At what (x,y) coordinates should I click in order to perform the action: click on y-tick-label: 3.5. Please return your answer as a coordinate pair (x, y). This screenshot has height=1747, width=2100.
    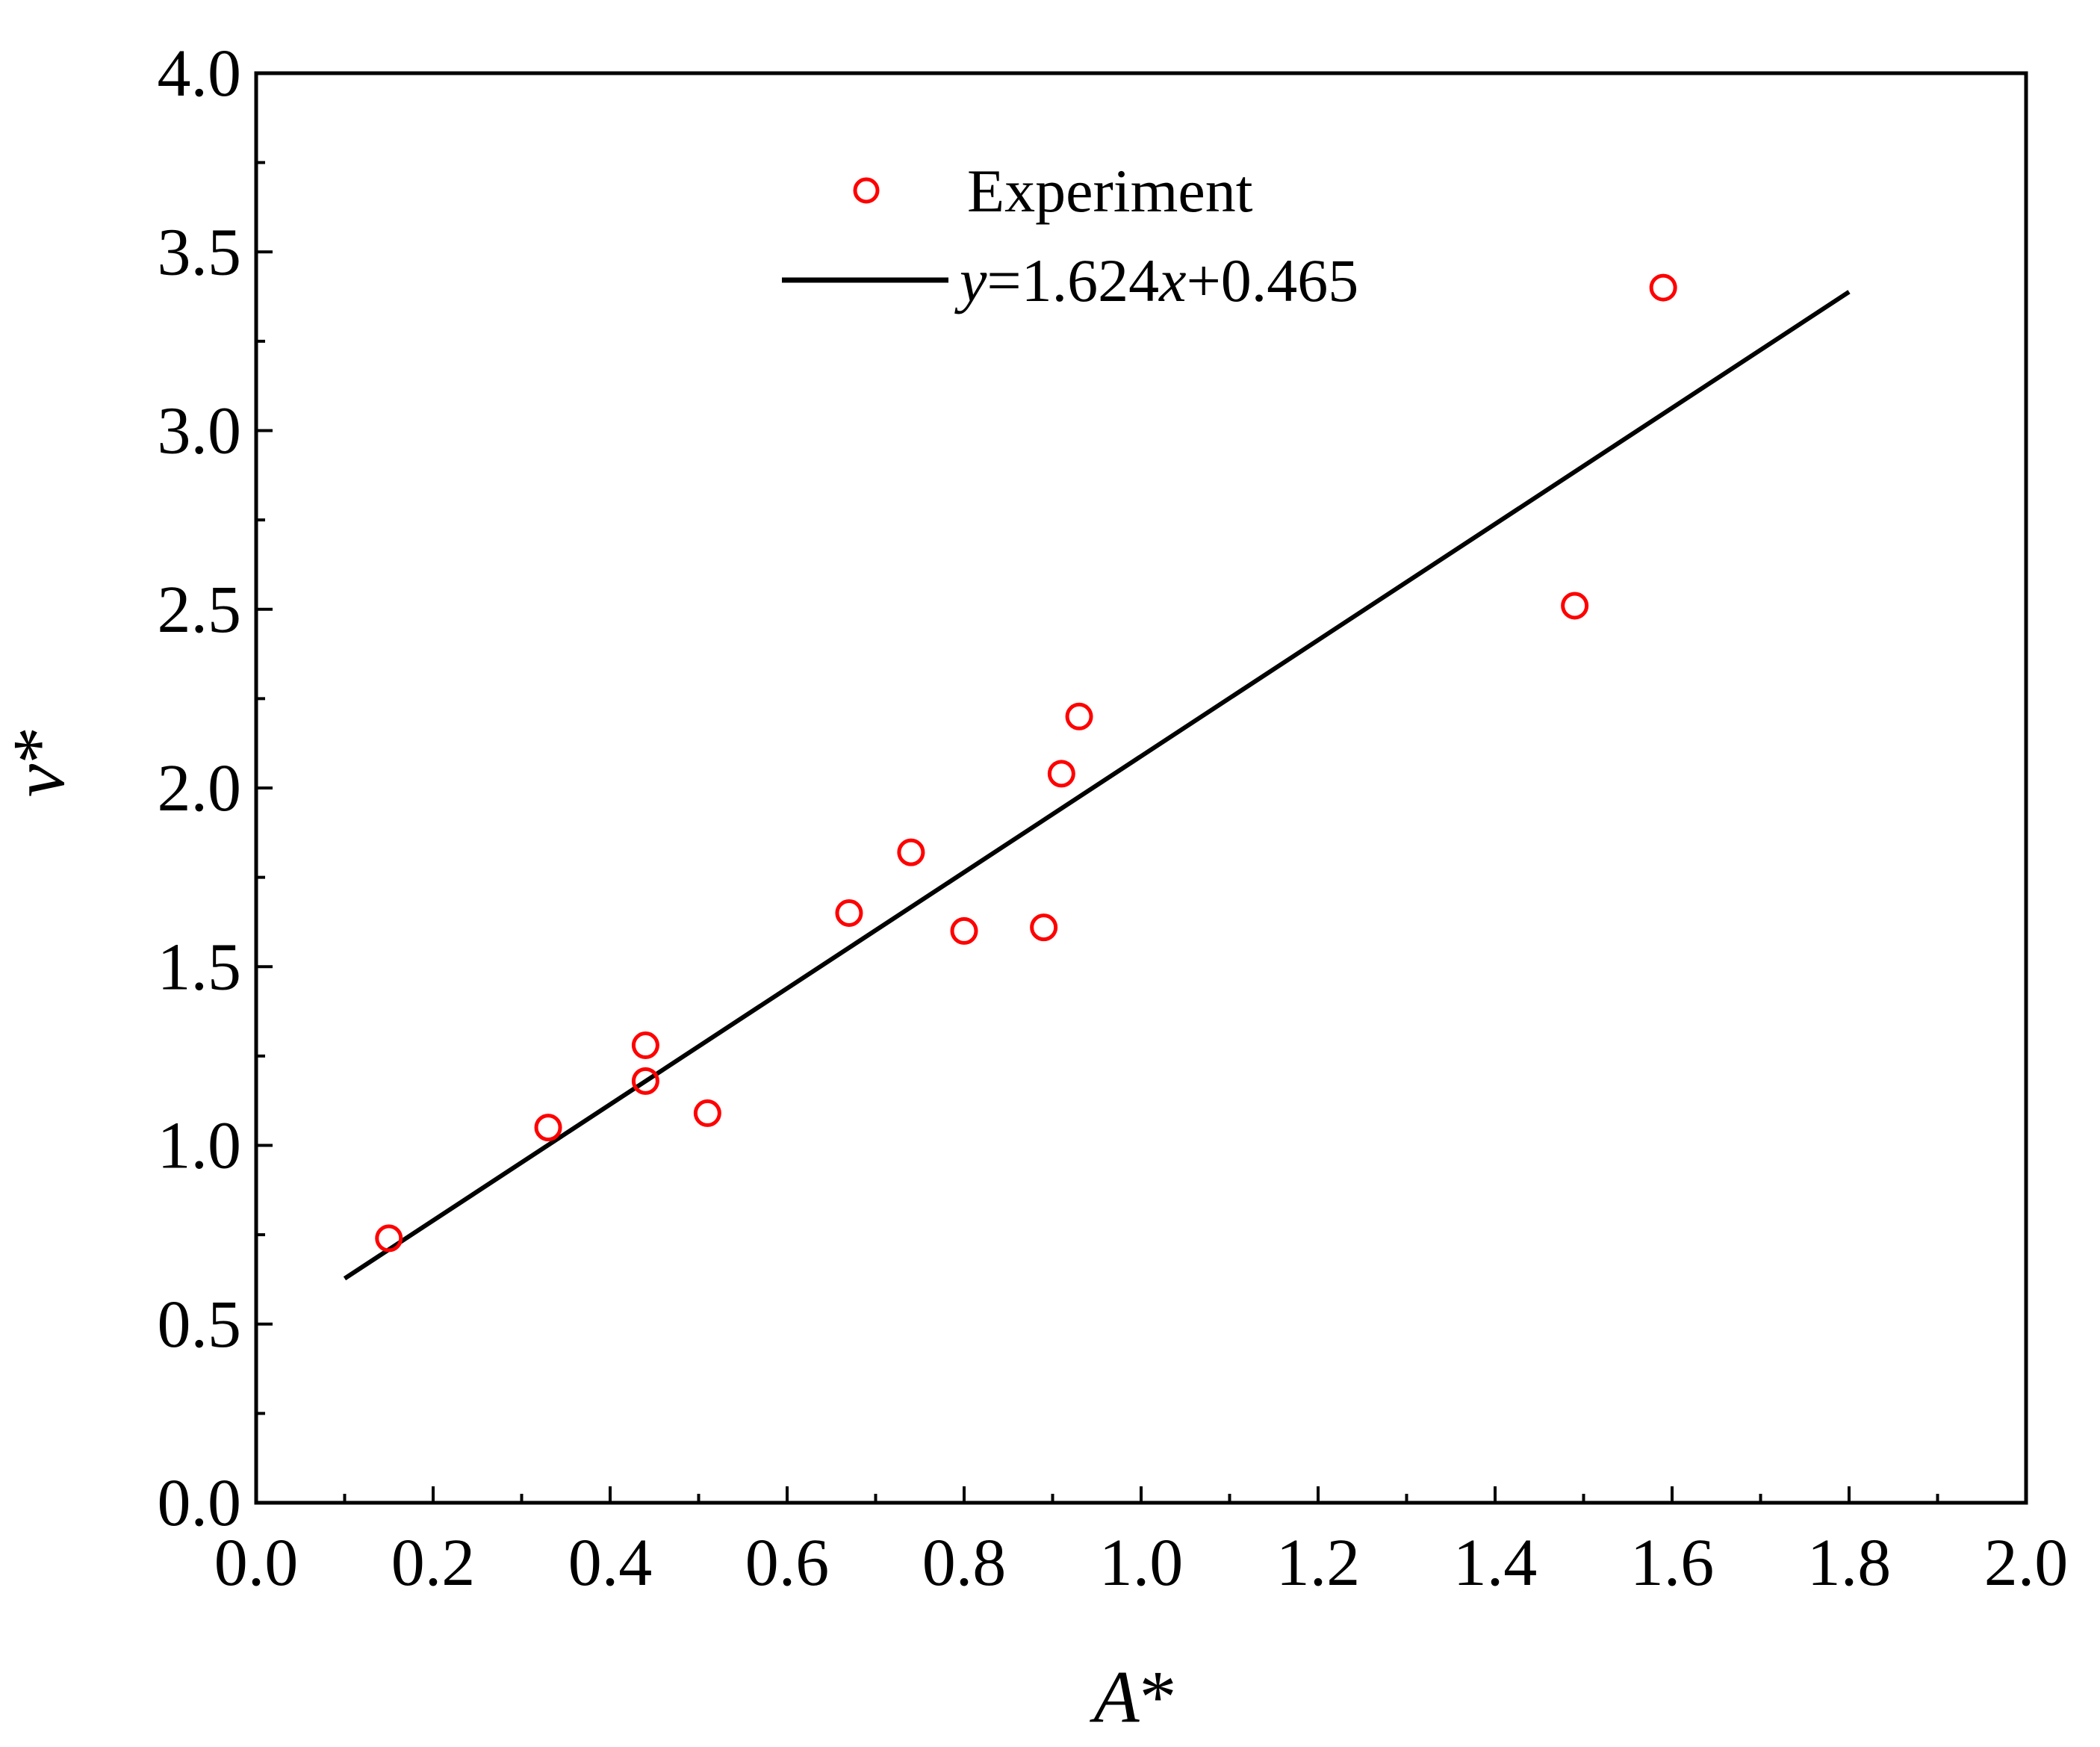
    Looking at the image, I should click on (200, 252).